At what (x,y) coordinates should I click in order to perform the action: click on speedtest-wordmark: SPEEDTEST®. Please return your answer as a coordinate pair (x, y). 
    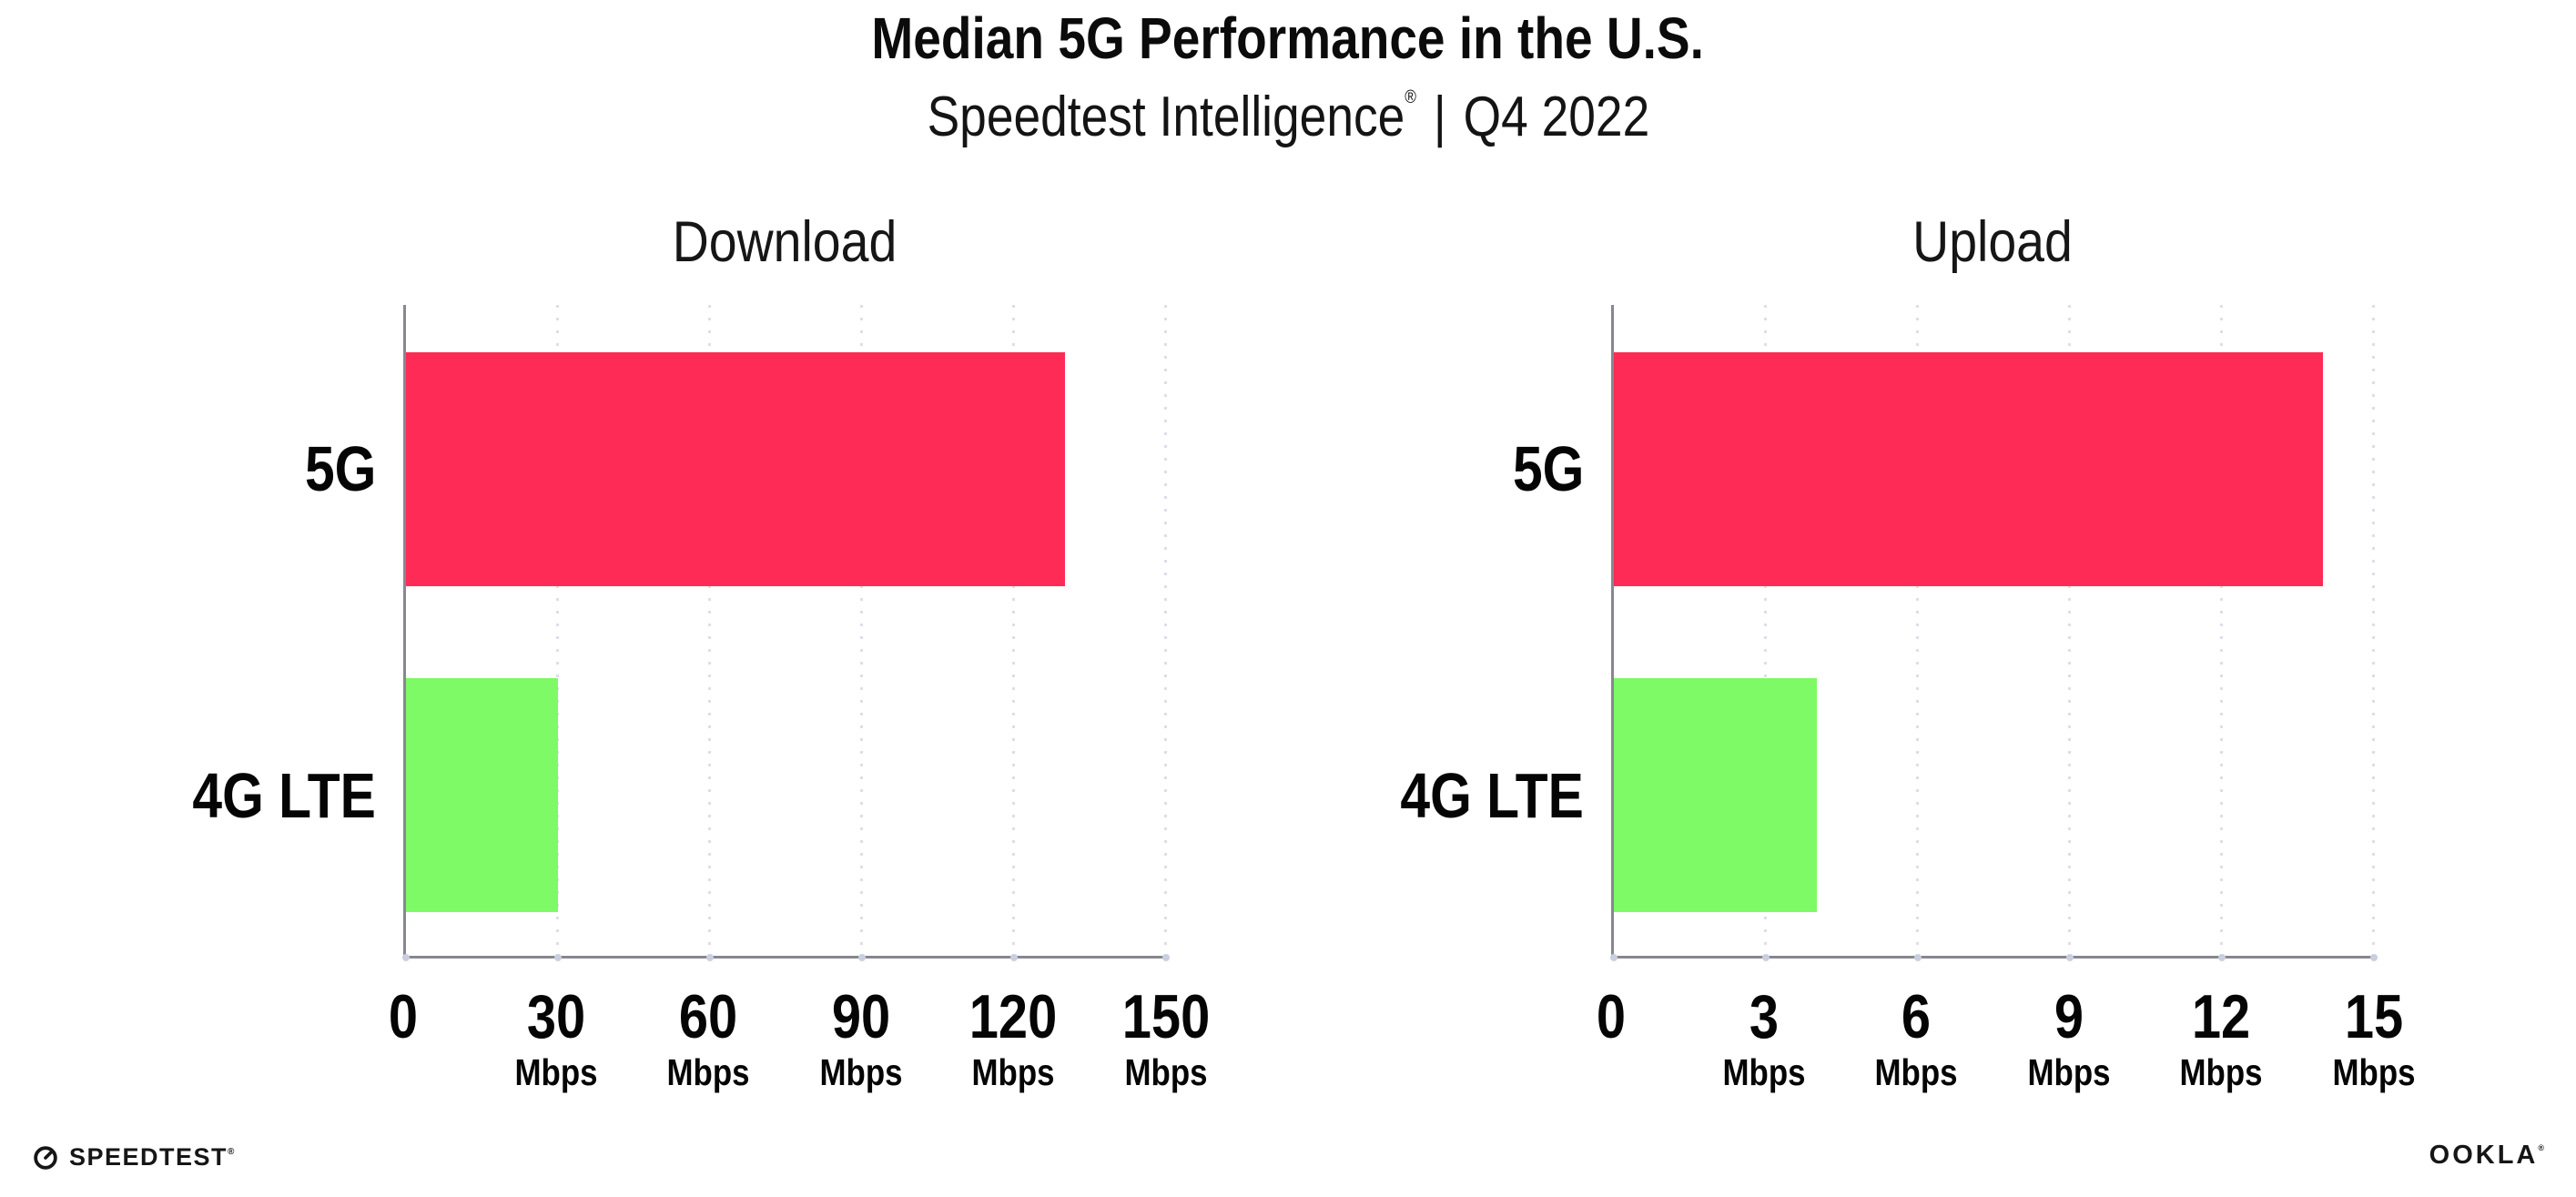
    Looking at the image, I should click on (152, 1157).